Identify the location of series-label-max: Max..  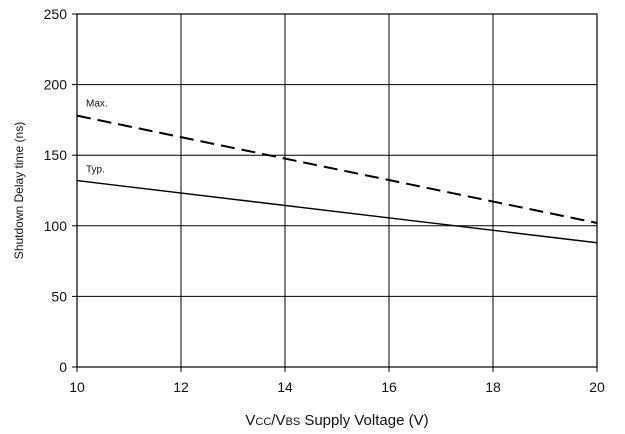
(97, 104).